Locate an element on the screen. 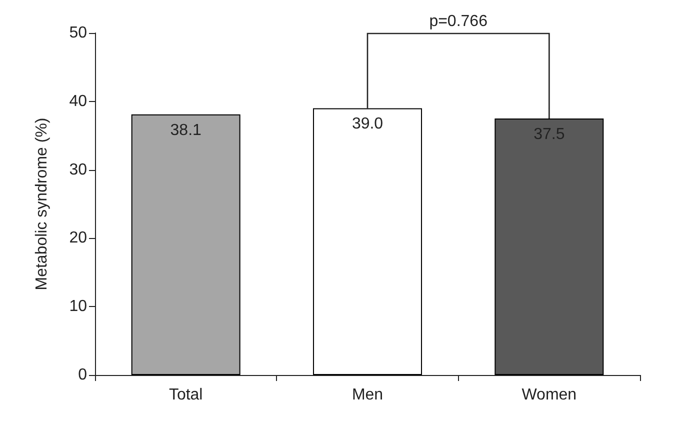  y-tick-label: 10 is located at coordinates (78, 307).